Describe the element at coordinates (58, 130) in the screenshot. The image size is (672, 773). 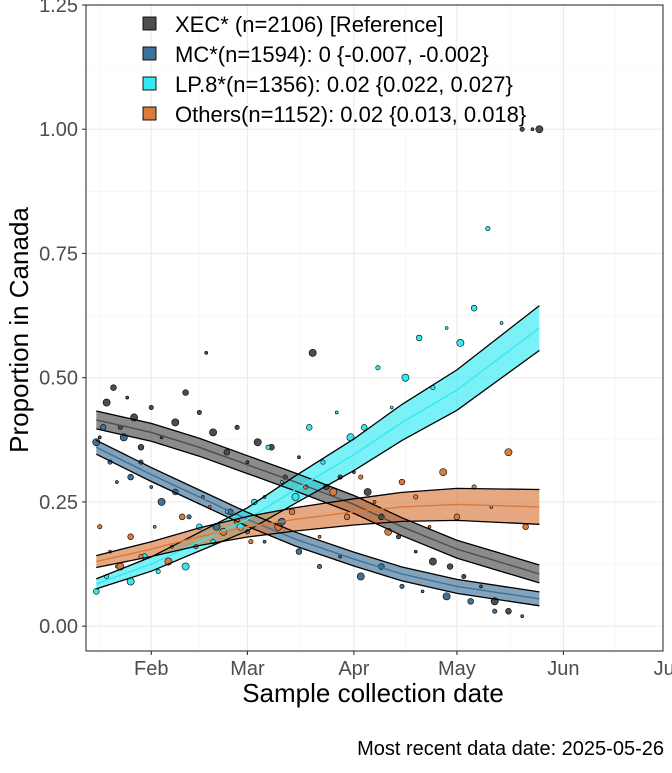
I see `y-tick-label: 1.00` at that location.